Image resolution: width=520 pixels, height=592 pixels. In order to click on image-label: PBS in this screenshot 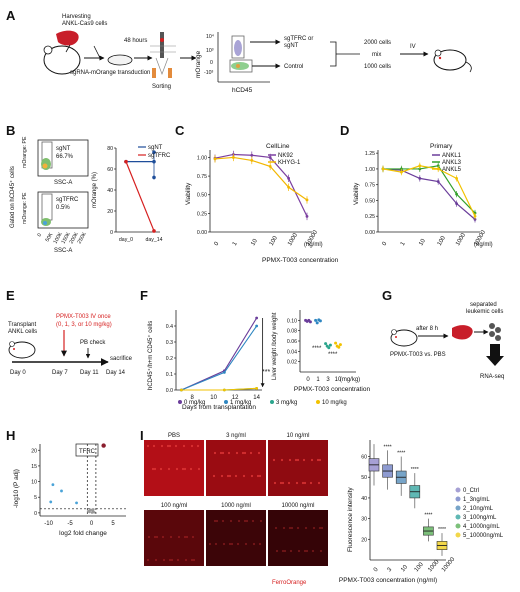, I will do `click(174, 436)`.